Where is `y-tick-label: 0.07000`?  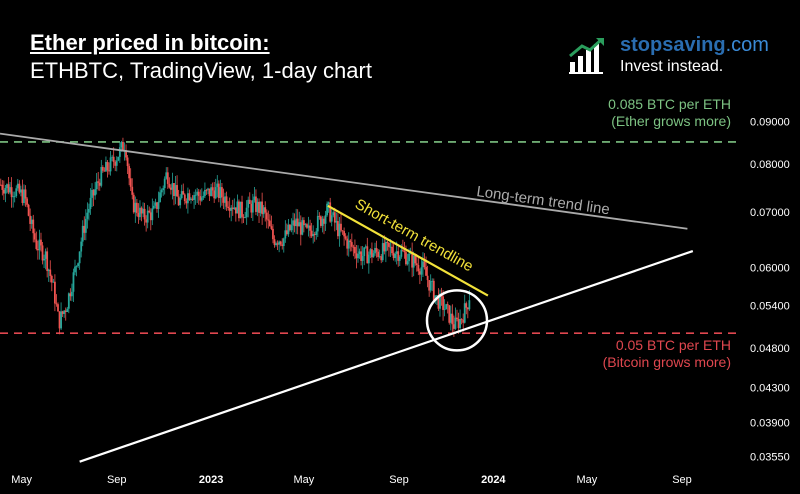 y-tick-label: 0.07000 is located at coordinates (770, 213).